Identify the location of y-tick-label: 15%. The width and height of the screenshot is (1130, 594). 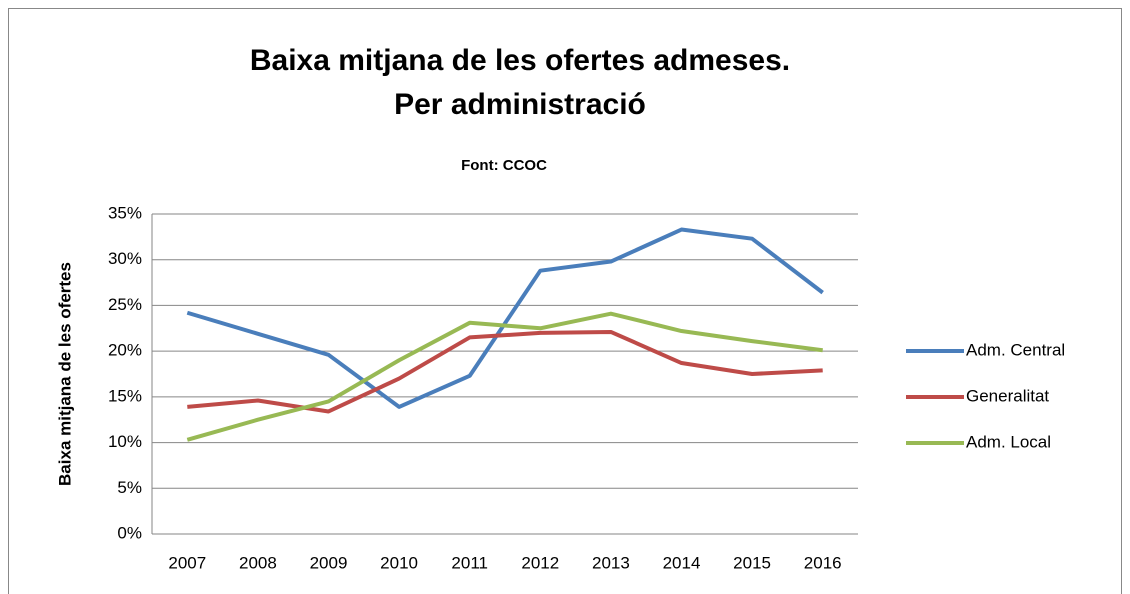
(125, 395).